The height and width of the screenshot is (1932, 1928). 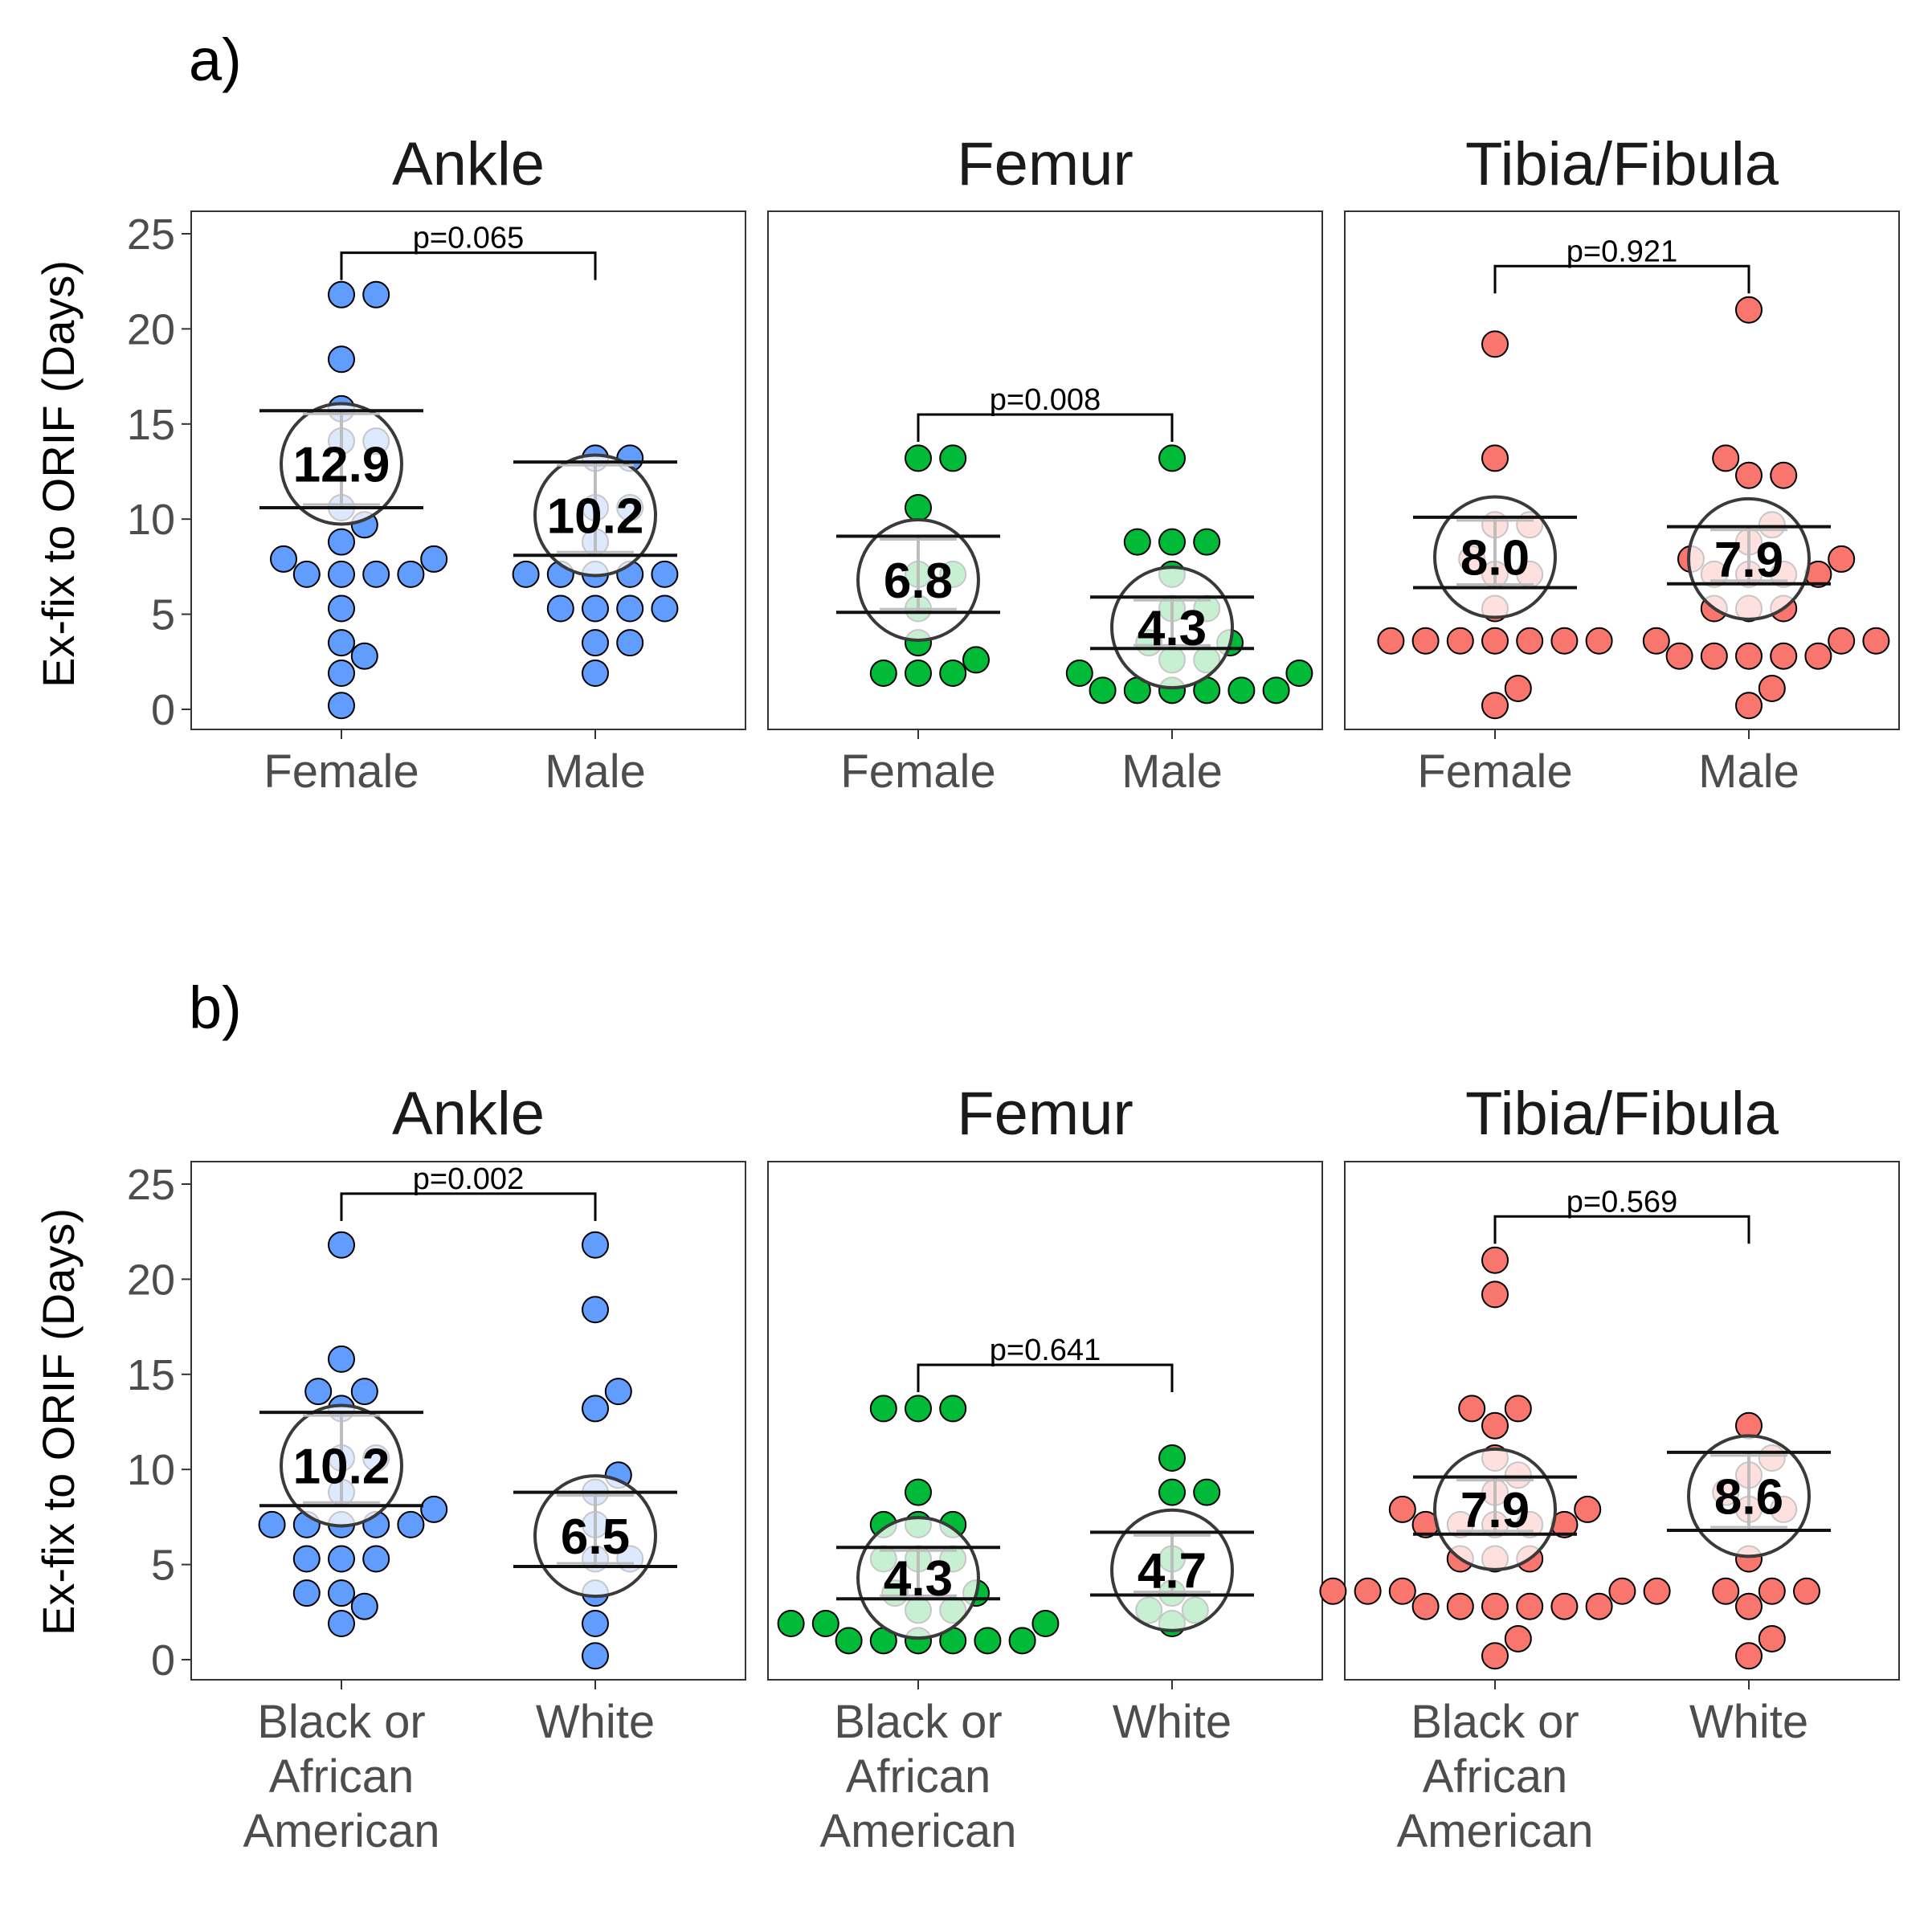 I want to click on panel-a-tibia-fibula: Tibia/Fibula Female Male 8.0 7.9 p=0.921, so click(x=1622, y=464).